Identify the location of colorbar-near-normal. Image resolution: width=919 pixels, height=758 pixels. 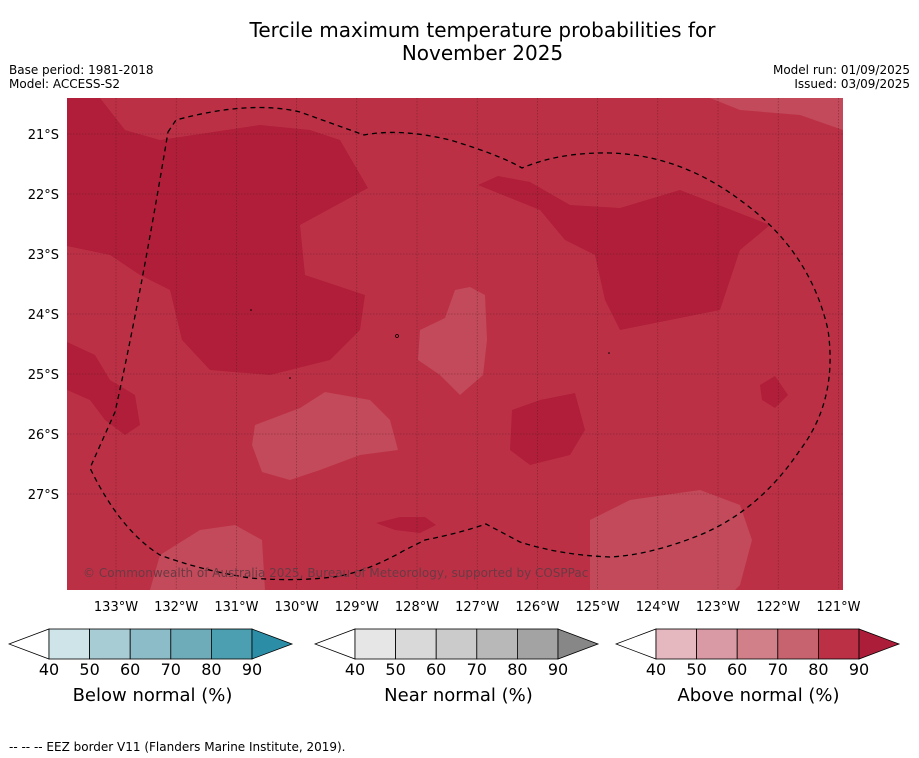
(457, 644).